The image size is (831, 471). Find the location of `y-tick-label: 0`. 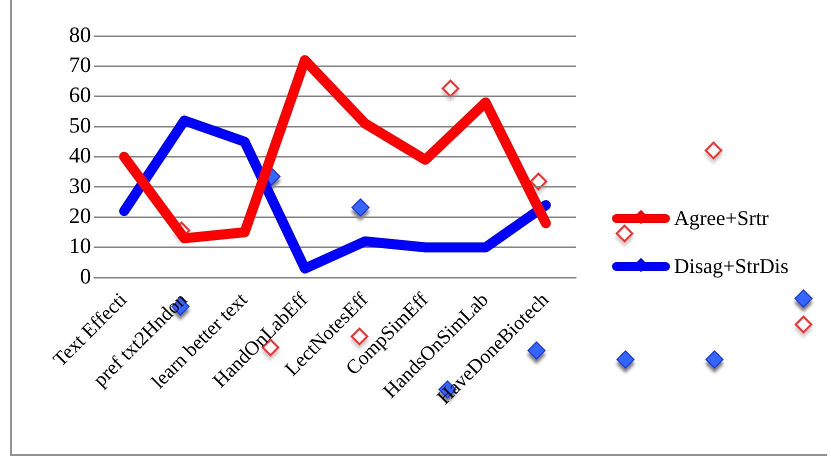

y-tick-label: 0 is located at coordinates (85, 275).